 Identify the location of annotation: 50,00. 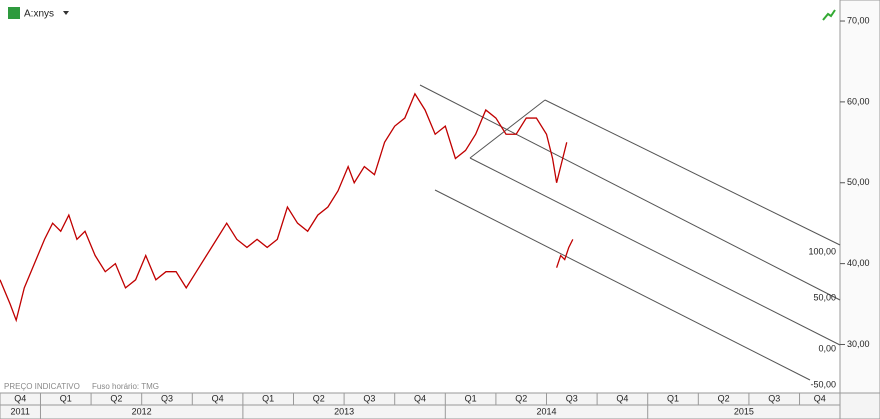
(824, 297).